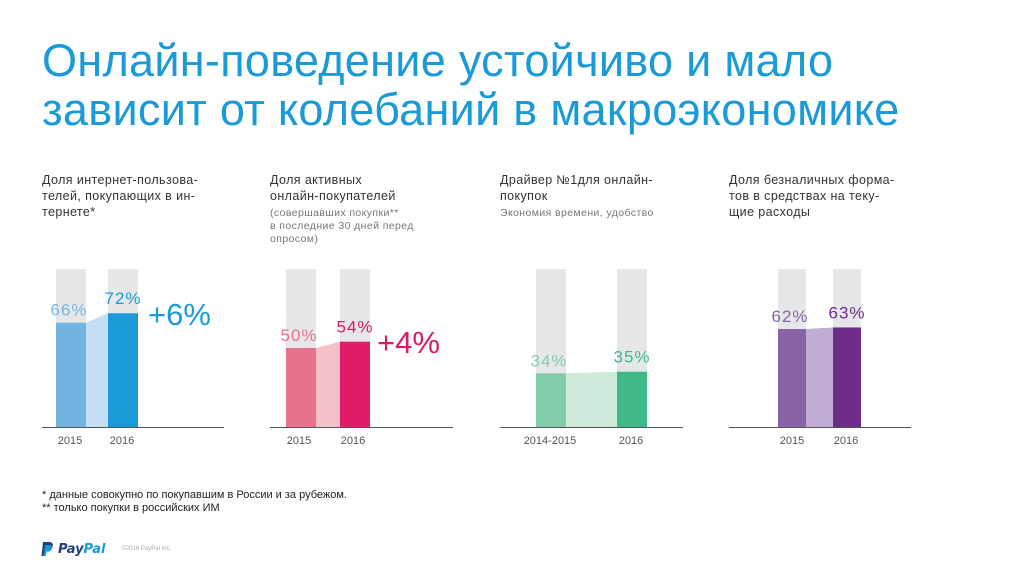  I want to click on panel-4-label-line-2: тов в средствах на теку-, so click(804, 196).